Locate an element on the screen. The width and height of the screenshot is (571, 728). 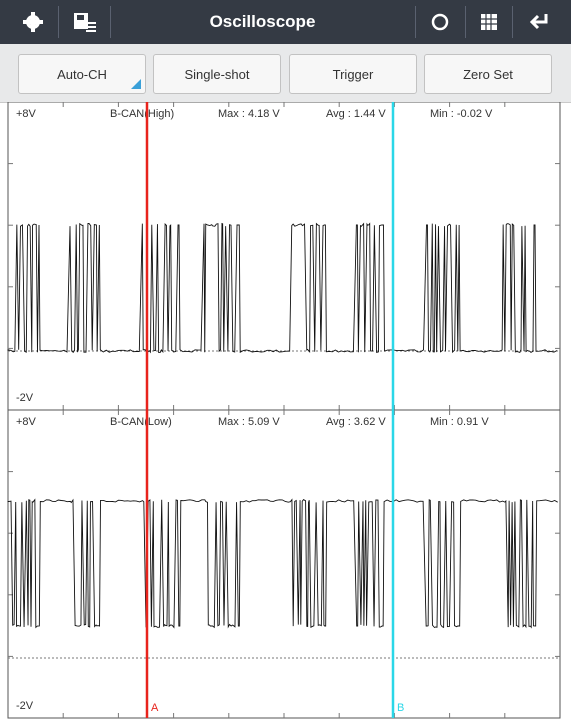
button-label: Auto-CH is located at coordinates (82, 74).